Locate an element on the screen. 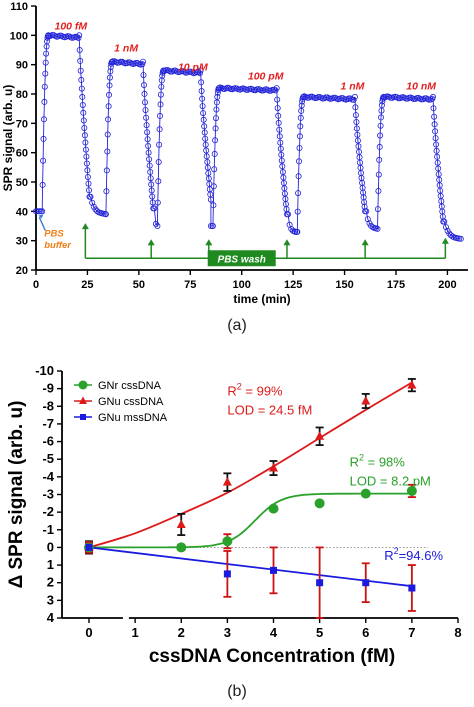  x-tick-label: 125 is located at coordinates (293, 285).